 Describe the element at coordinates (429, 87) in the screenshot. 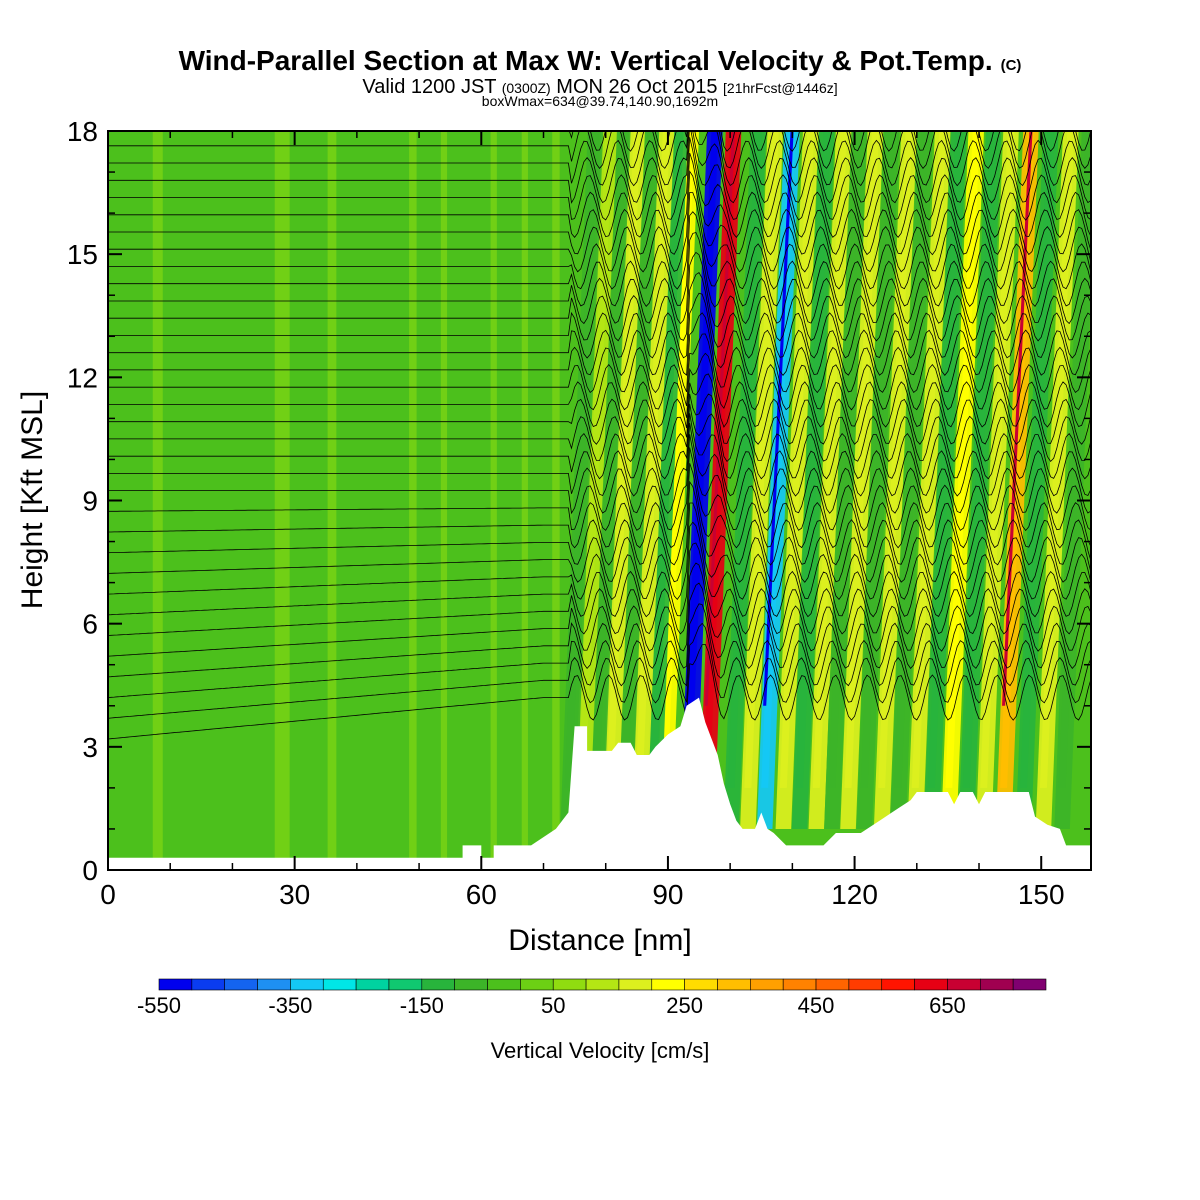

I see `subtitle-valid: Valid 1200 JST` at that location.